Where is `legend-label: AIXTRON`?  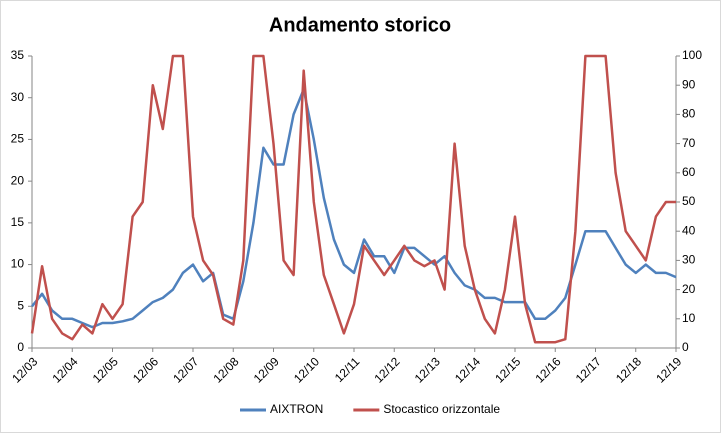
legend-label: AIXTRON is located at coordinates (296, 409).